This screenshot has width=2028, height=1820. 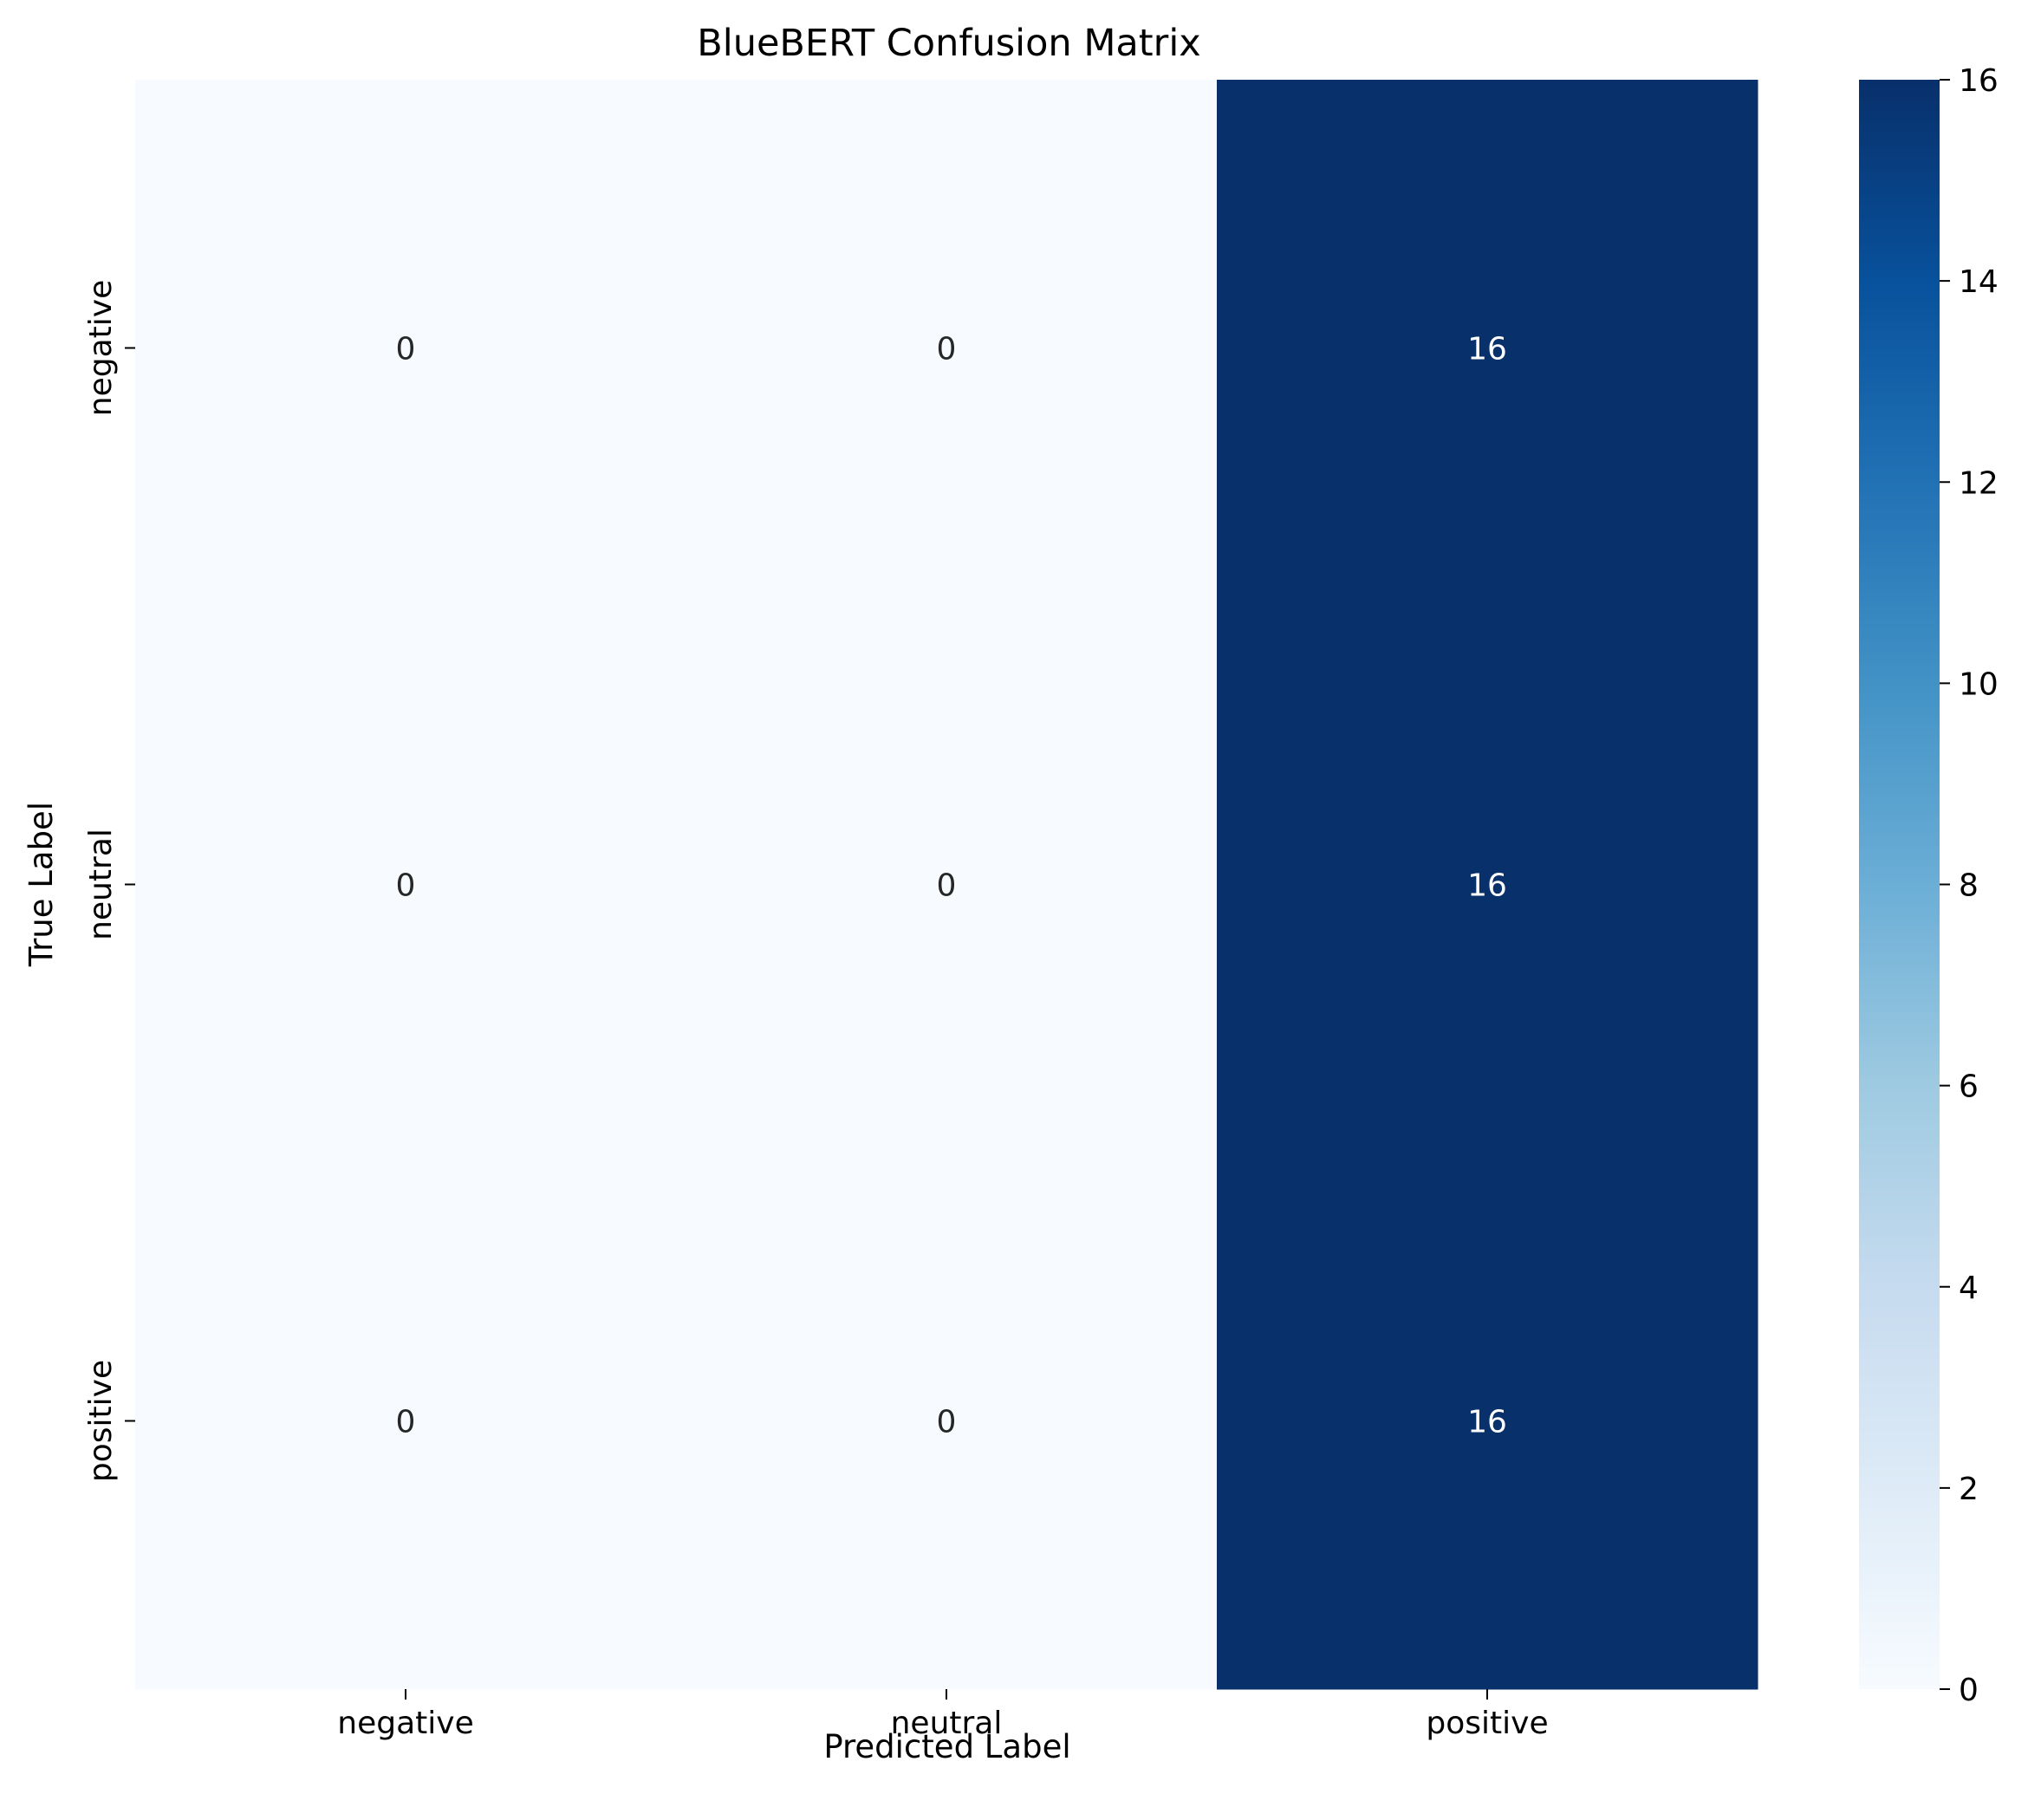 What do you see at coordinates (101, 1421) in the screenshot?
I see `y-tick-label: positive` at bounding box center [101, 1421].